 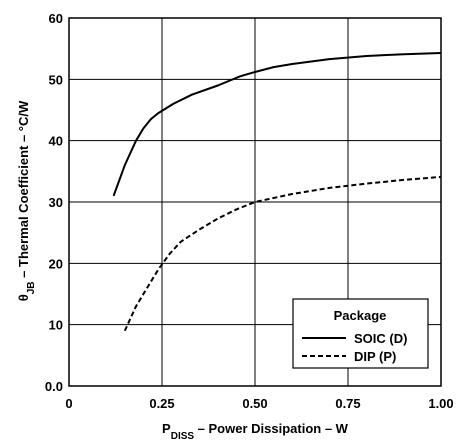 I want to click on x-tick-label: 0.75, so click(x=347, y=403).